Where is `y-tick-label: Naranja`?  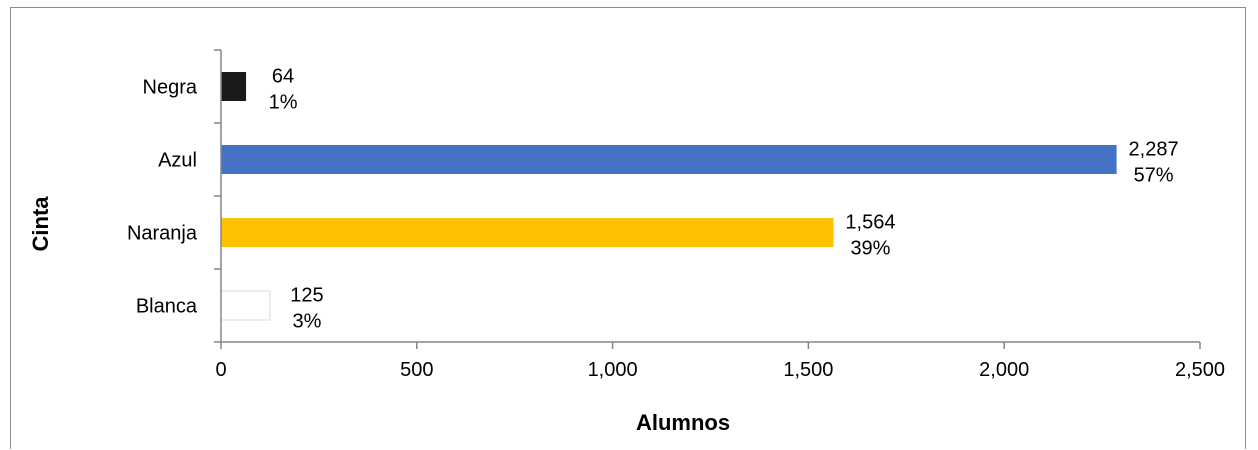 y-tick-label: Naranja is located at coordinates (162, 234).